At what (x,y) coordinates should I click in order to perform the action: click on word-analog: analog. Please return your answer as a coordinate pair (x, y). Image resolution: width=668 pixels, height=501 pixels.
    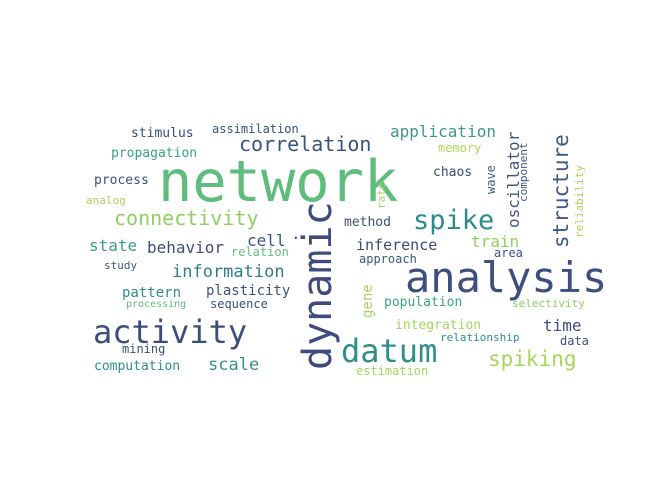
    Looking at the image, I should click on (106, 200).